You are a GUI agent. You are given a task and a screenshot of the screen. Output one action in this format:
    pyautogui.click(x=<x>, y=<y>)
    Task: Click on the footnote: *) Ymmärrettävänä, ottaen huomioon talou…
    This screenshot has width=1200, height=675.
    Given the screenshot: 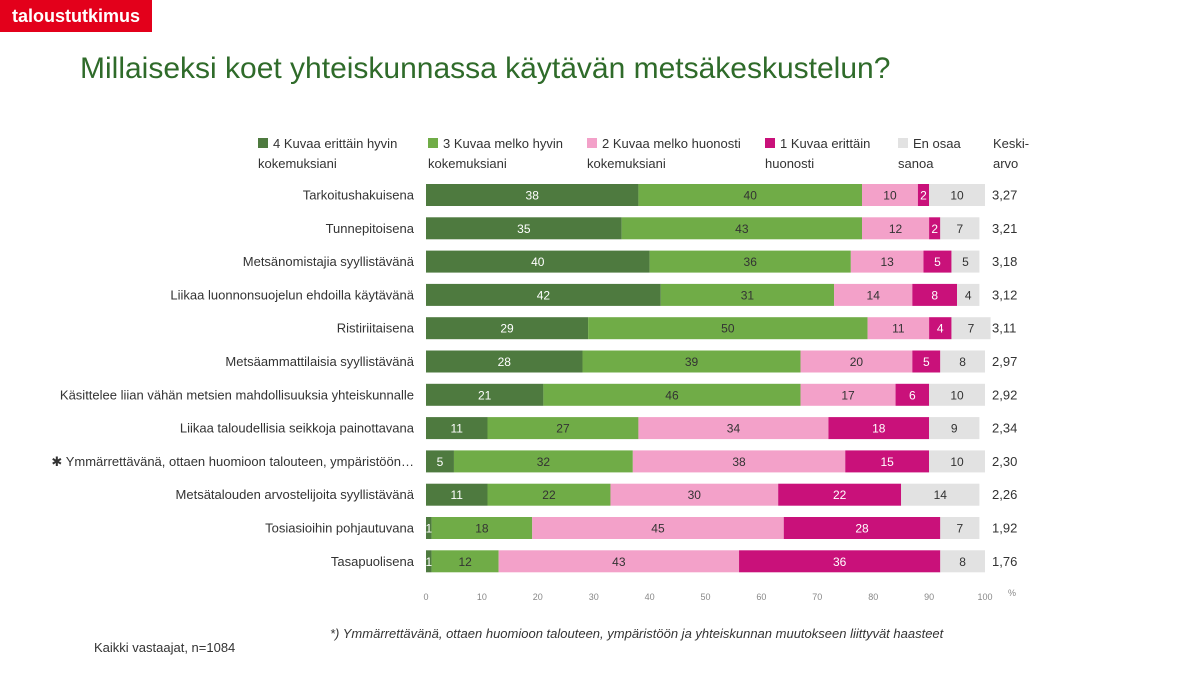 What is the action you would take?
    pyautogui.click(x=637, y=633)
    